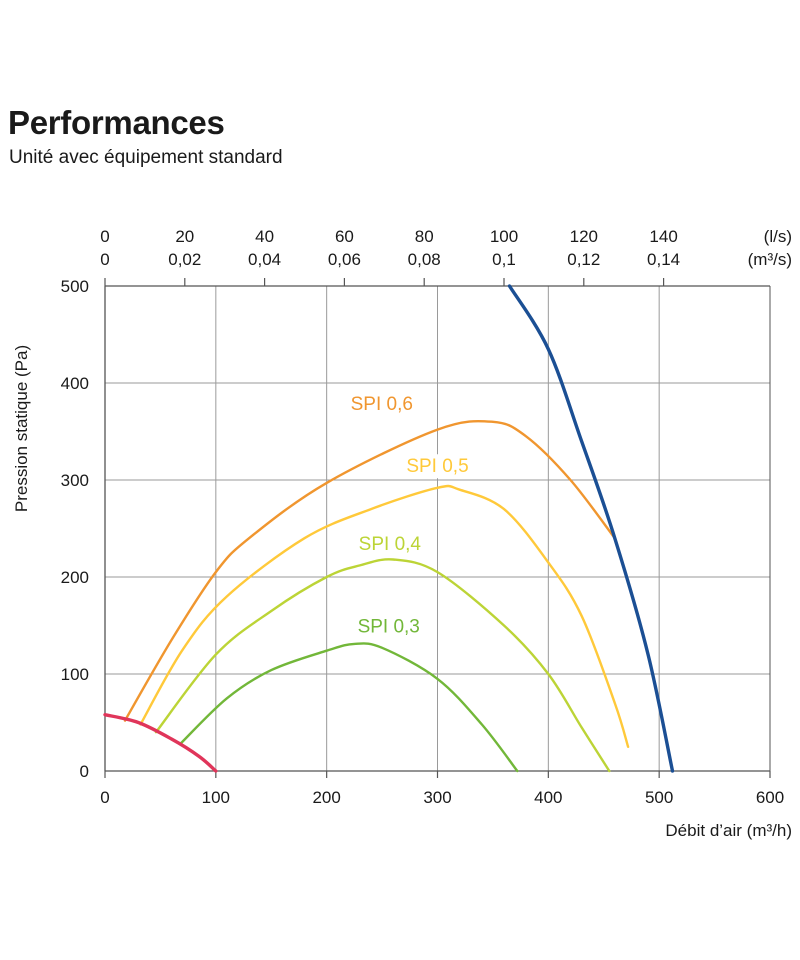 This screenshot has width=800, height=960. What do you see at coordinates (389, 626) in the screenshot?
I see `curve-label-4: SPI 0,3` at bounding box center [389, 626].